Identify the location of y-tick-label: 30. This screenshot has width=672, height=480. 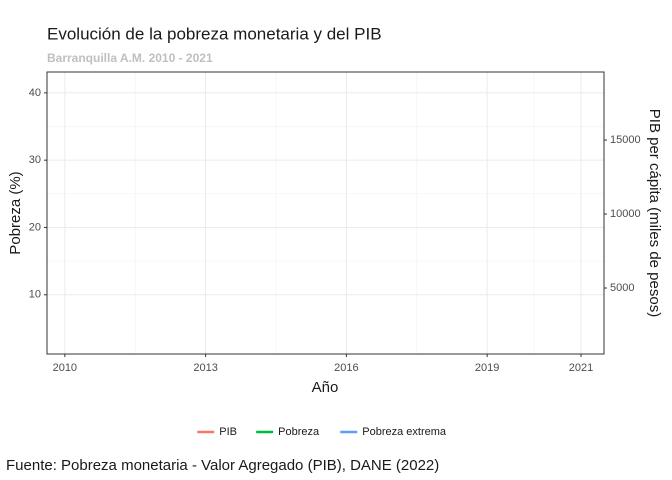
(35, 160).